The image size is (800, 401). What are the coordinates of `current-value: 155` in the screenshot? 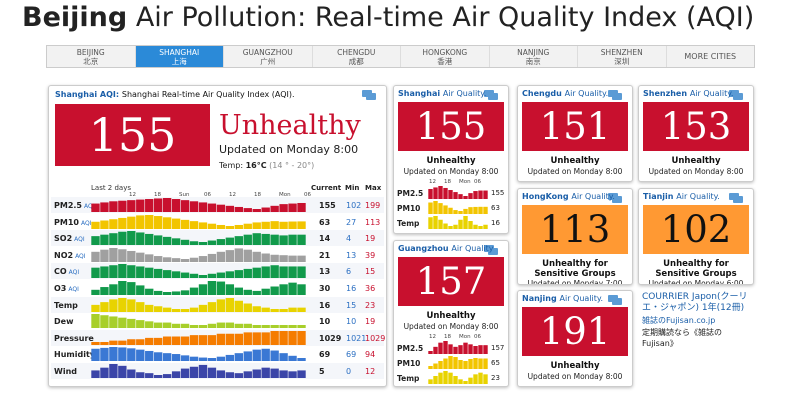 It's located at (498, 193).